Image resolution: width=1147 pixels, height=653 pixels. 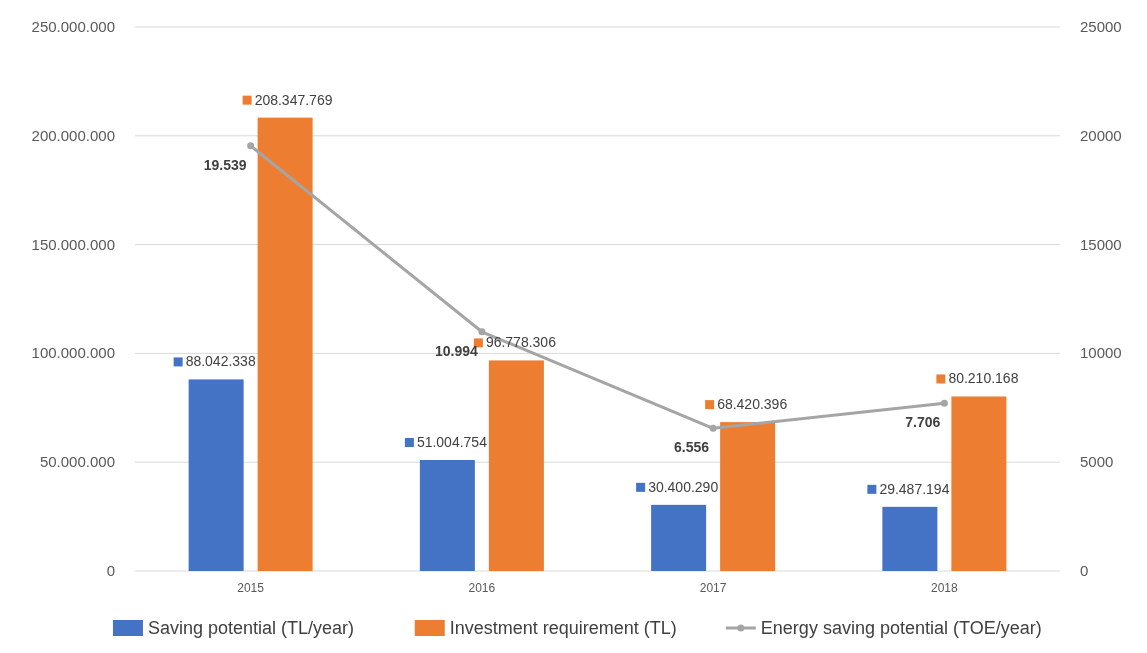 I want to click on y-tick-label: 0, so click(x=110, y=570).